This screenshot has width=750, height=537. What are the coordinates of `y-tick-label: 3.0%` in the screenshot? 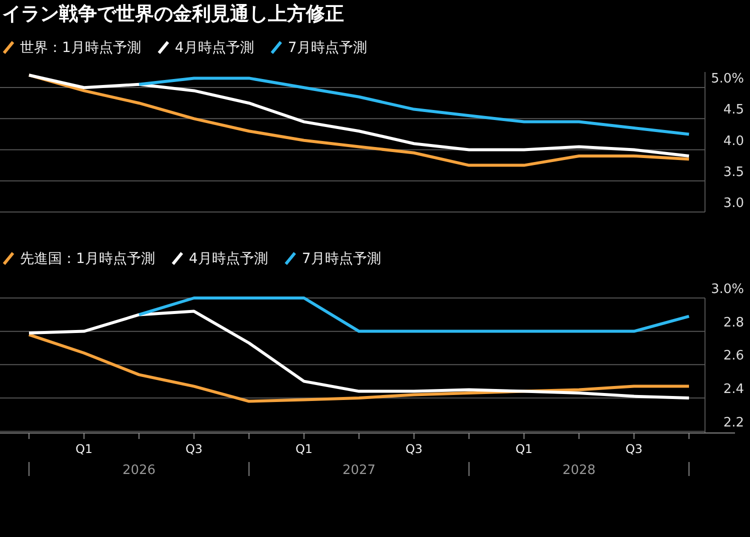 It's located at (727, 289).